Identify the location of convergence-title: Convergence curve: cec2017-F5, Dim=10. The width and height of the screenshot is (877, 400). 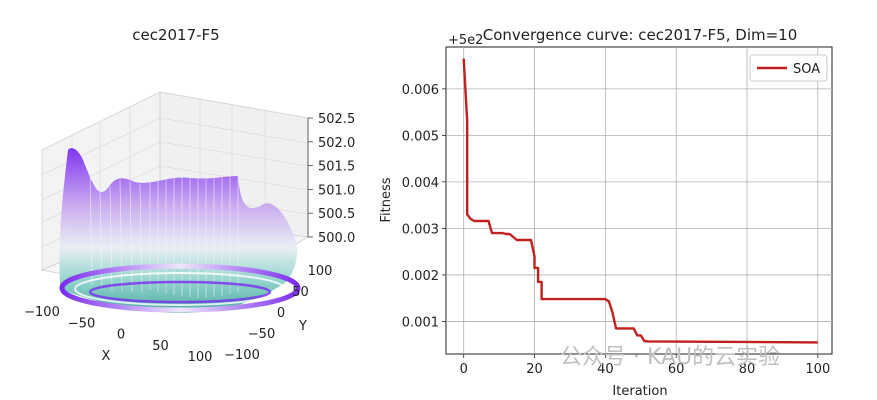
(640, 35).